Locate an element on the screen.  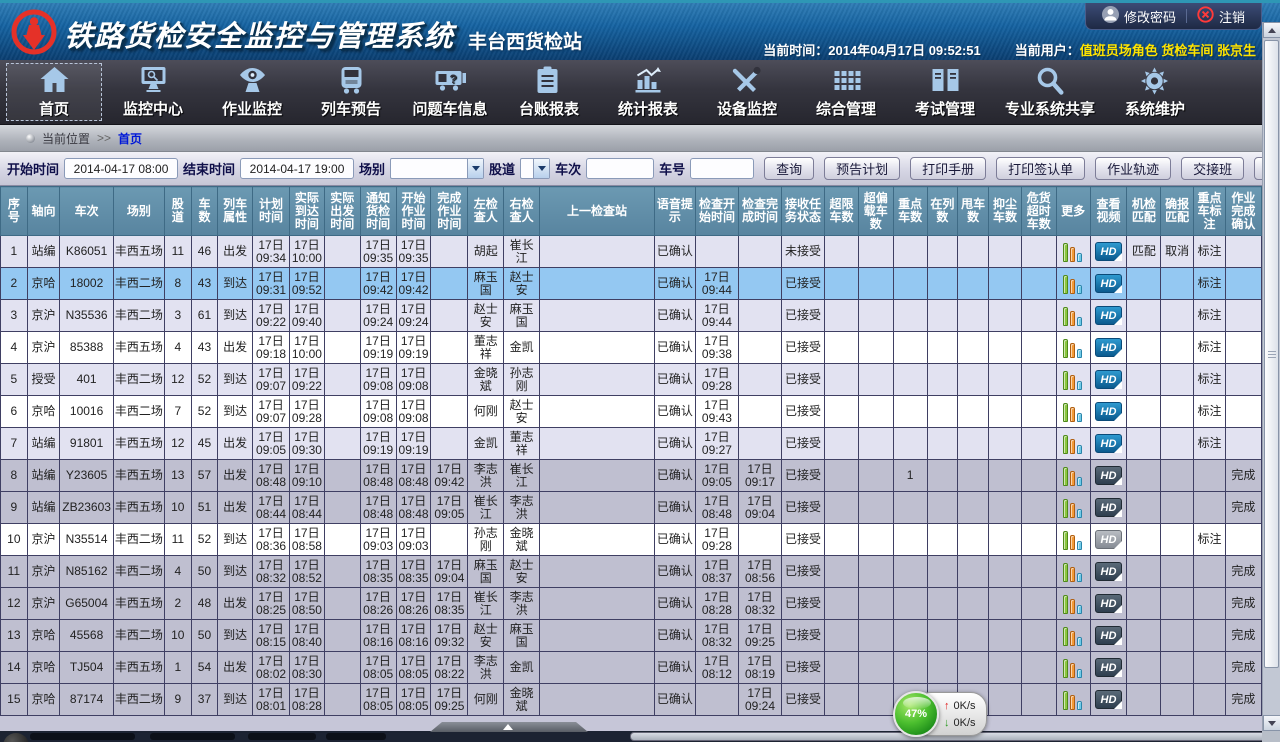
cell-left: 李志洪 is located at coordinates (486, 475).